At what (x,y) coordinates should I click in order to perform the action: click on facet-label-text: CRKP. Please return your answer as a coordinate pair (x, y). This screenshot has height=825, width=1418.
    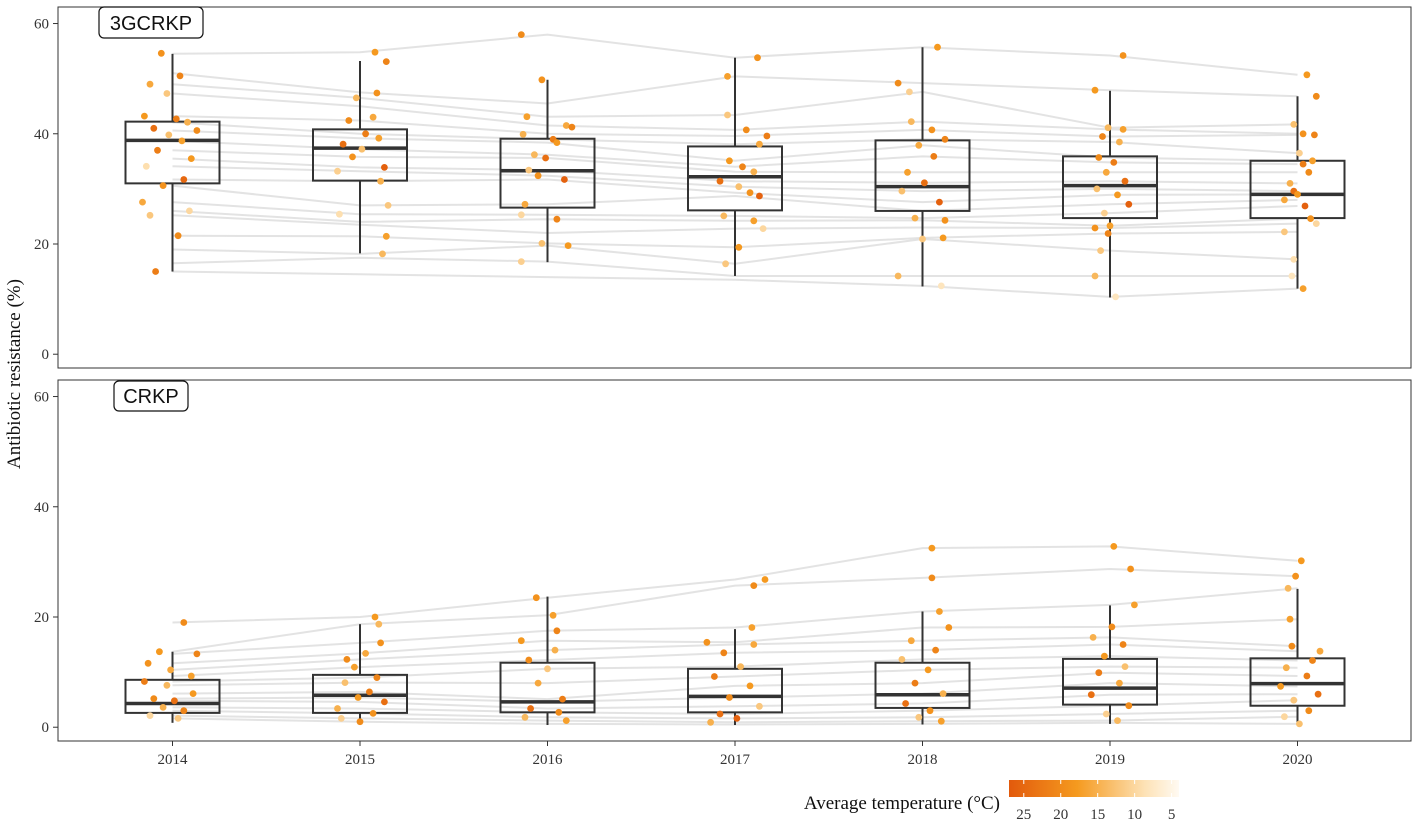
    Looking at the image, I should click on (151, 397).